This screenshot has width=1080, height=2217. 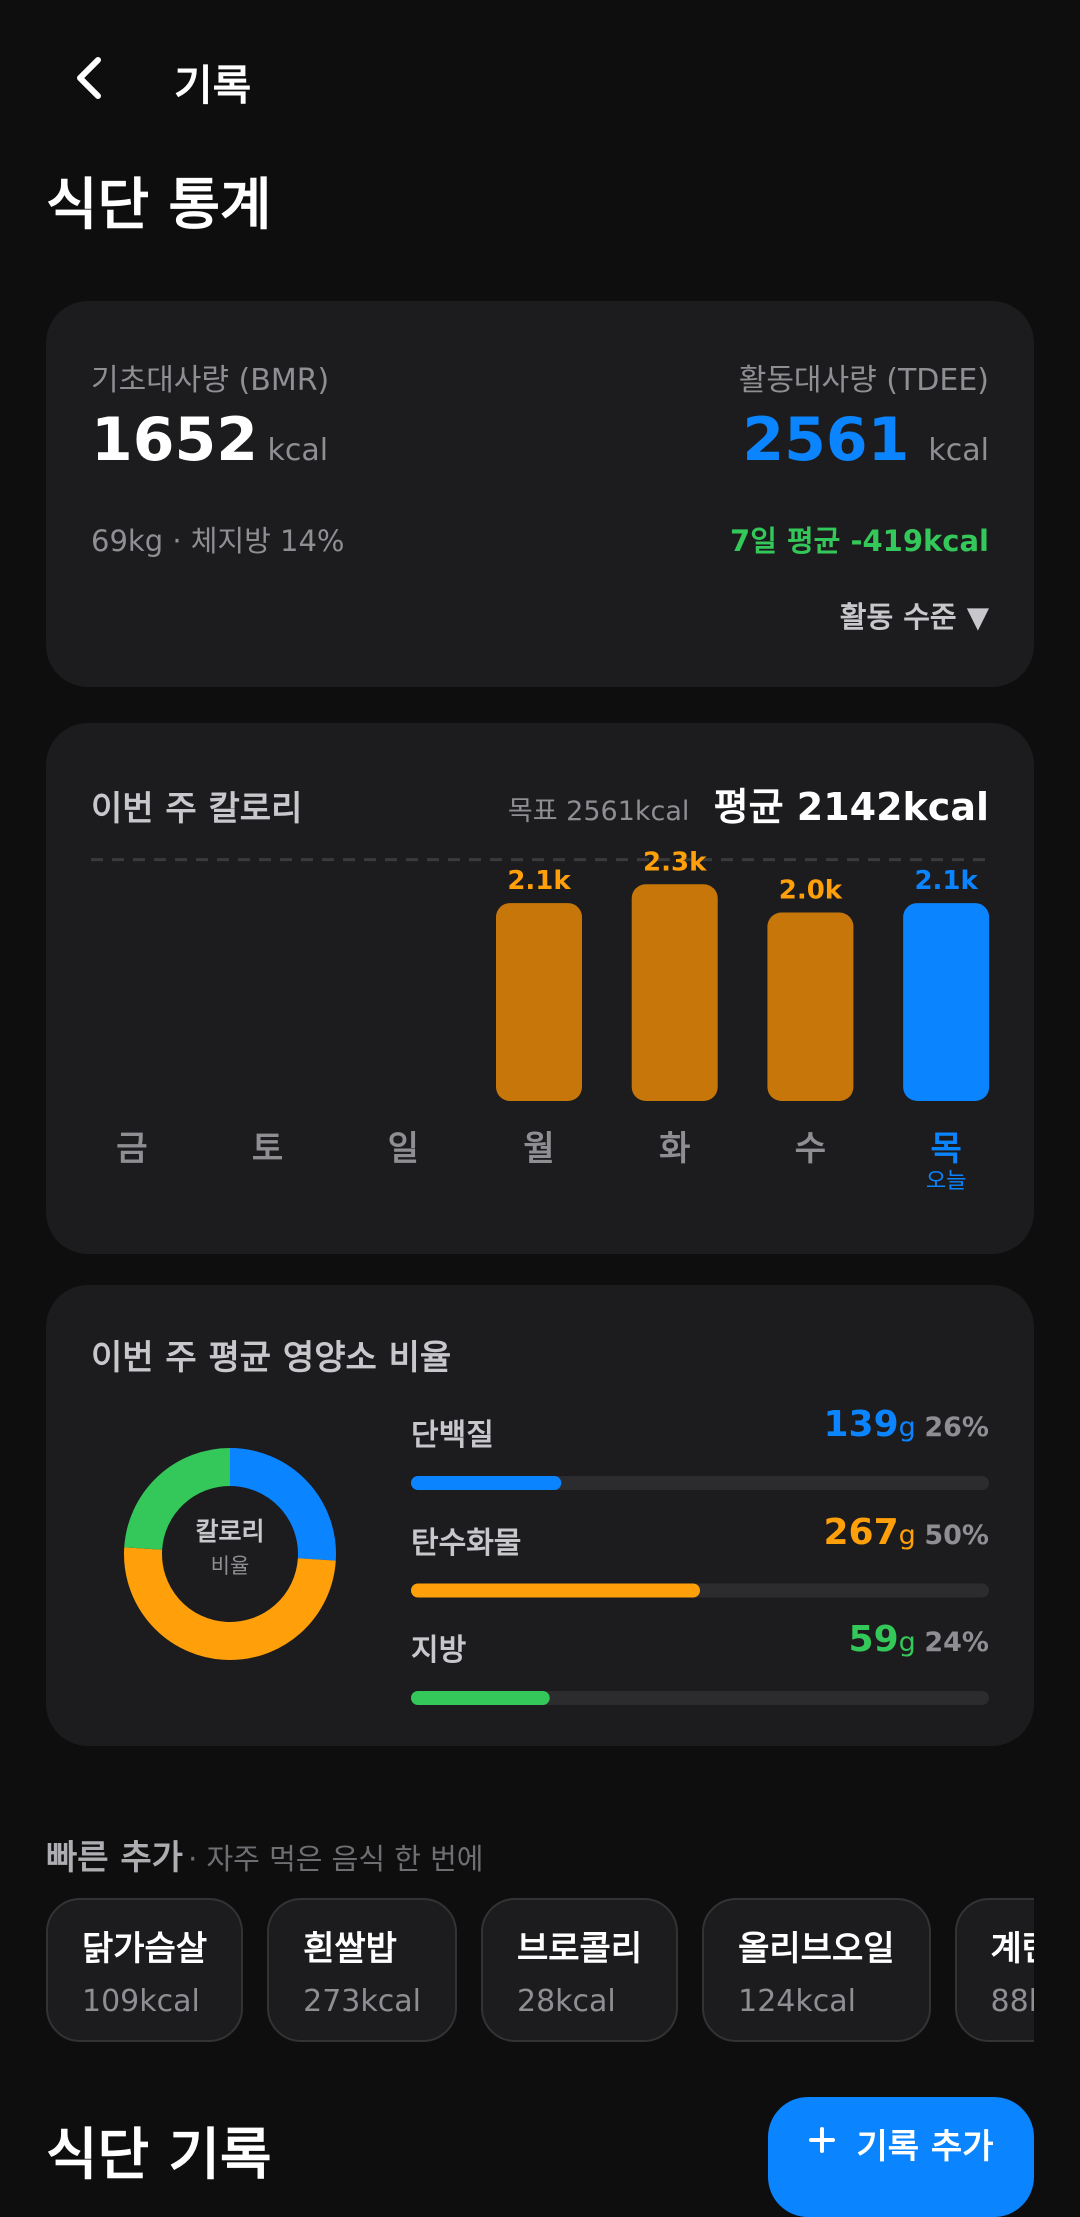 I want to click on weekly-average: 7일 평균 -419kcal, so click(x=859, y=541).